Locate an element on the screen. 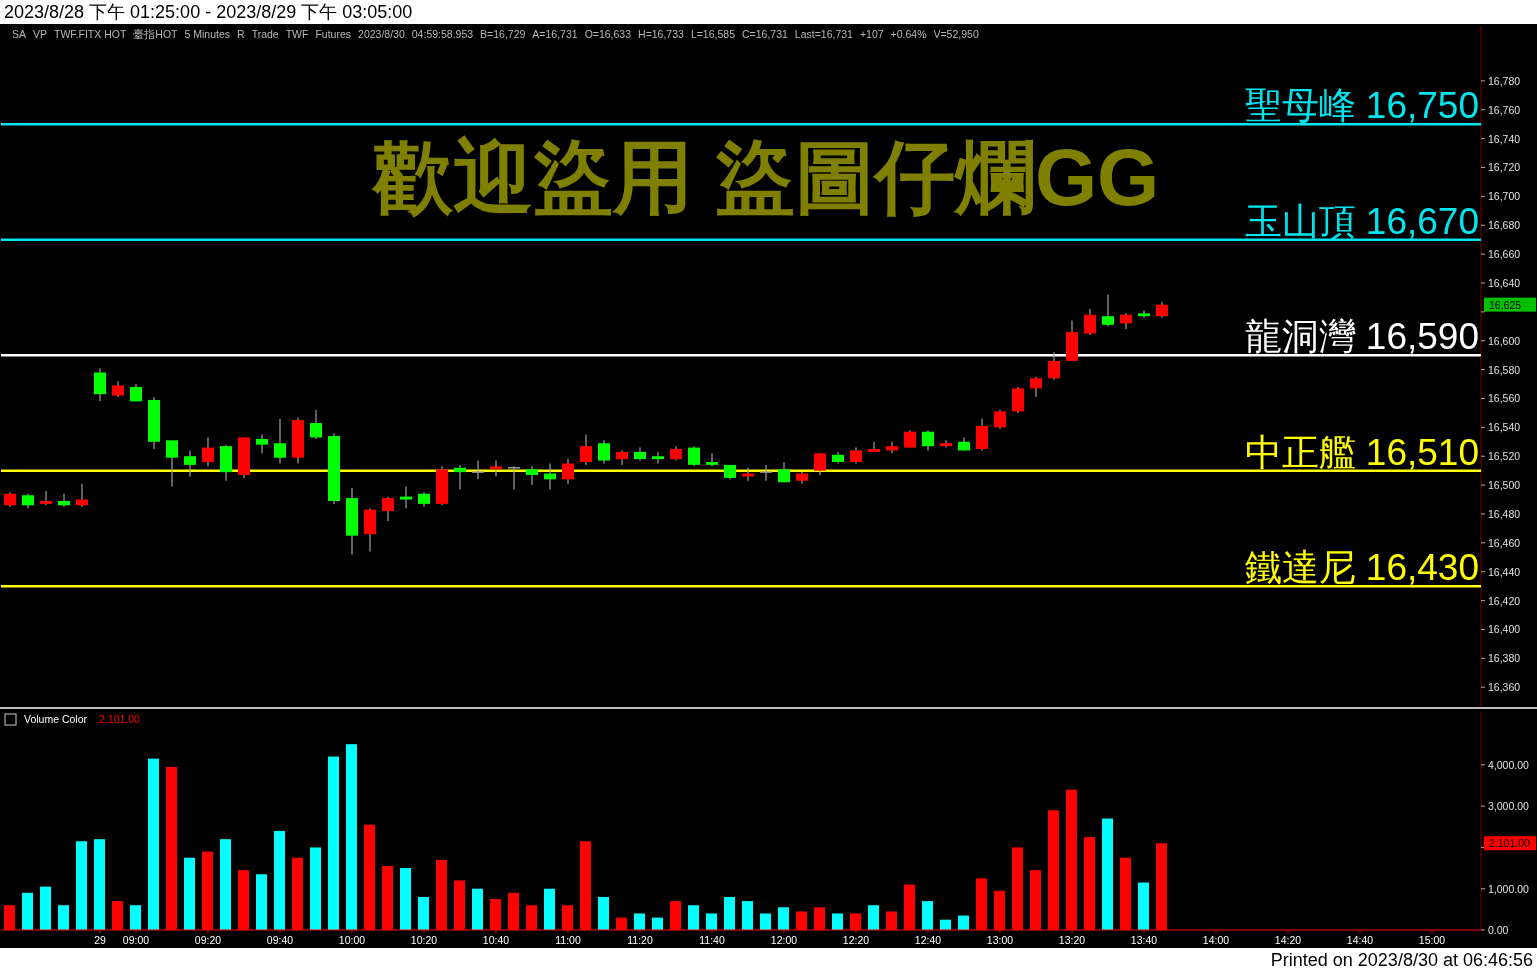  annotation: H=16,733 is located at coordinates (661, 34).